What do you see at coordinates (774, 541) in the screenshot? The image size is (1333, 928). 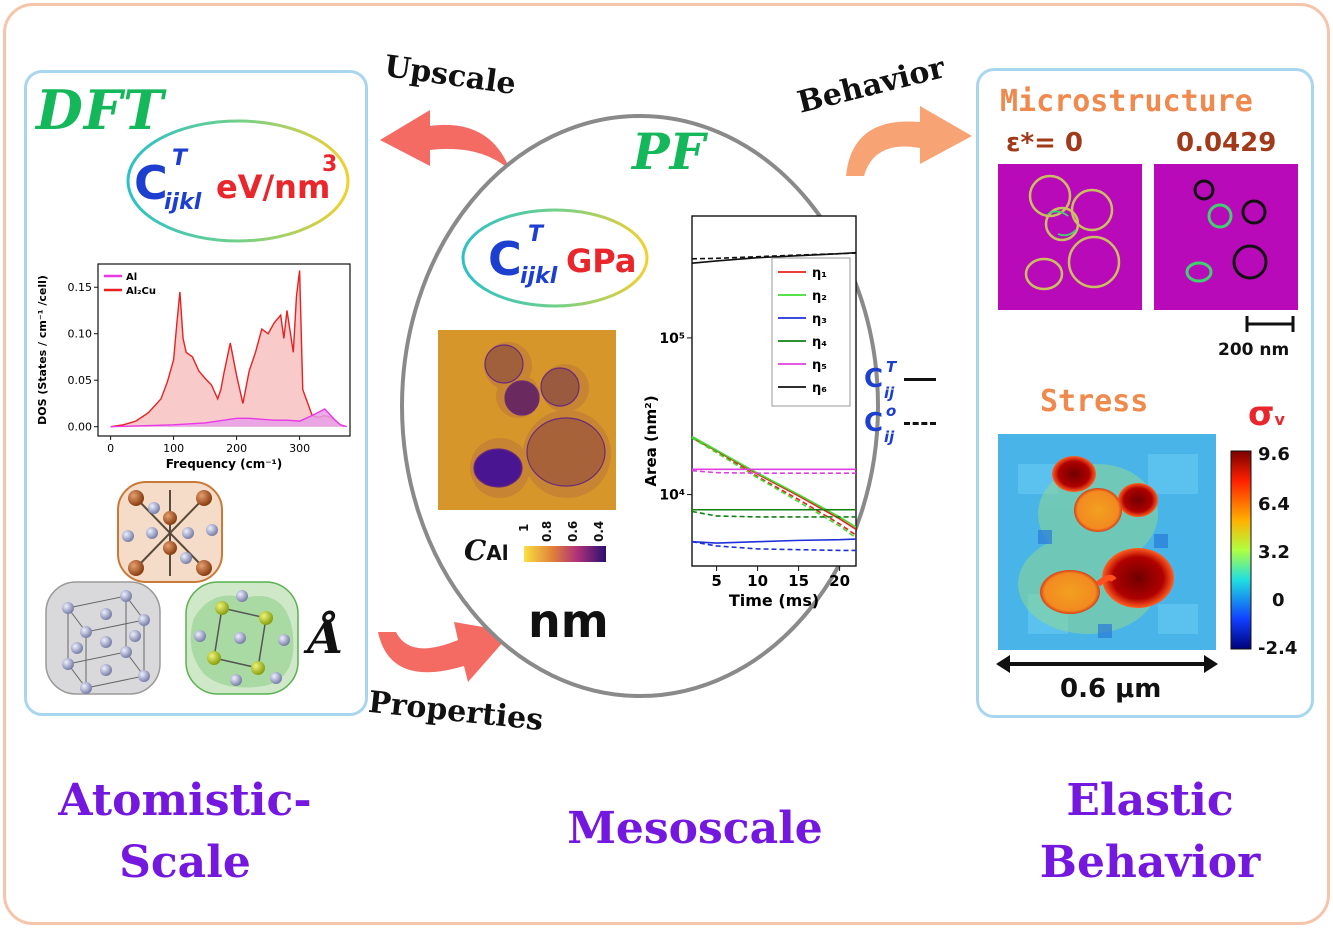 I see `area-series-3-solid` at bounding box center [774, 541].